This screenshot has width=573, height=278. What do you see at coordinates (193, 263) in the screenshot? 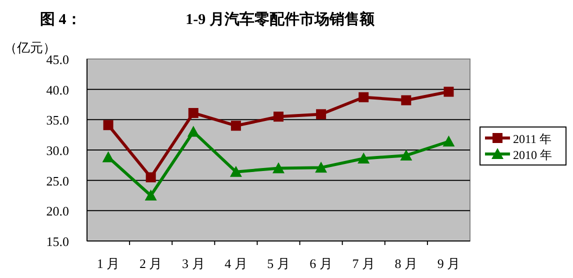
I see `x-tick-label: 3 月` at bounding box center [193, 263].